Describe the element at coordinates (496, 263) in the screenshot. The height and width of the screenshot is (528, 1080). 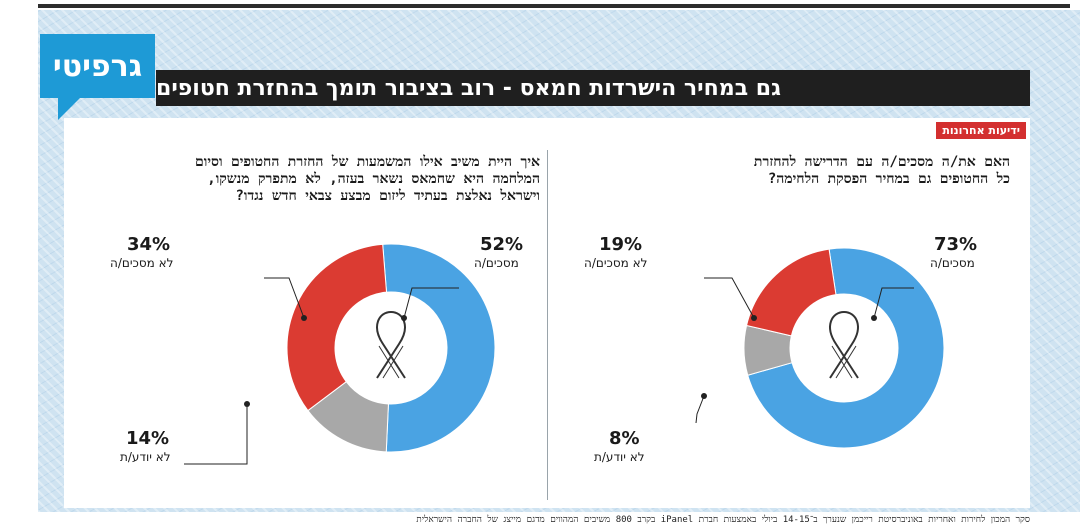
I see `left-agree-label: מסכים/ה` at that location.